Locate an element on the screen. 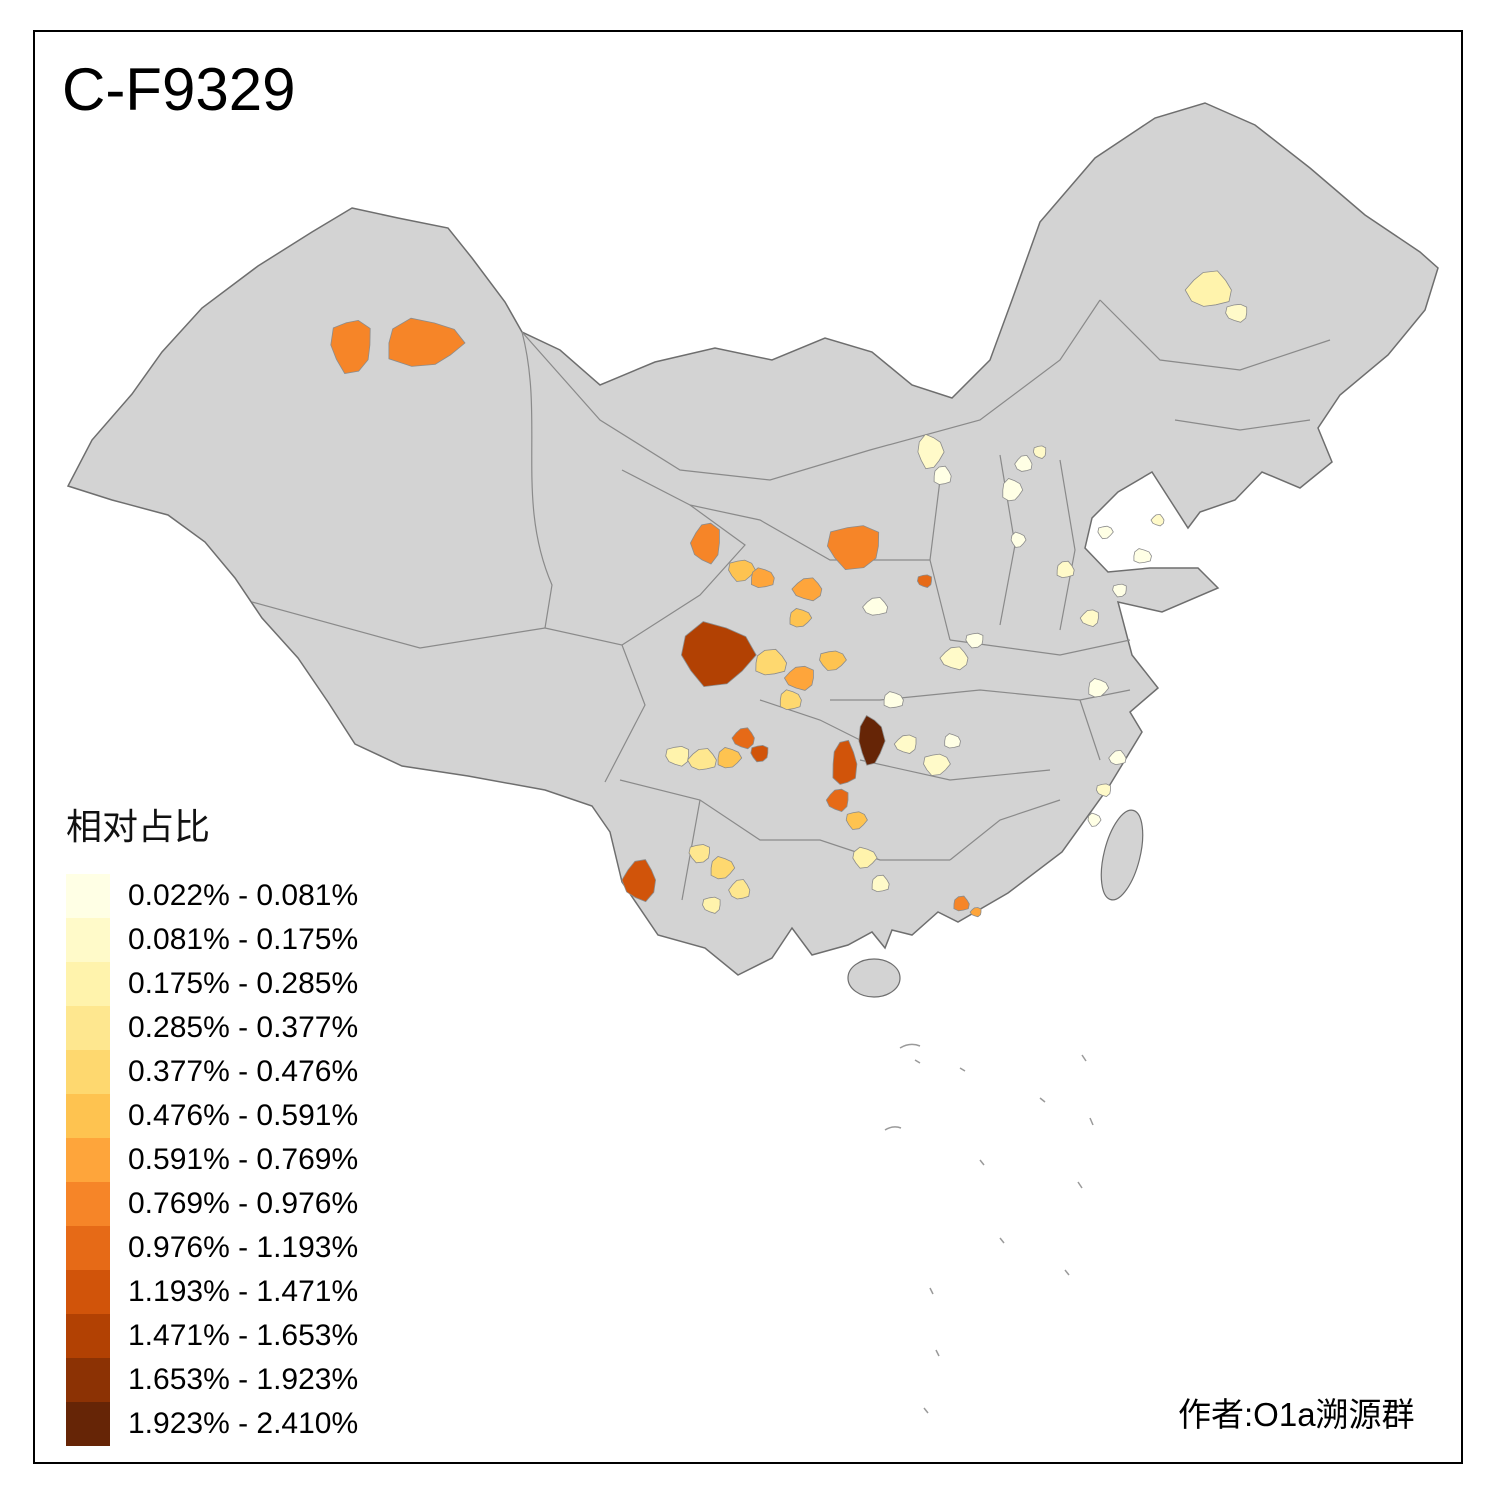 The height and width of the screenshot is (1500, 1500). legend-row: 1.471% - 1.653% is located at coordinates (212, 1336).